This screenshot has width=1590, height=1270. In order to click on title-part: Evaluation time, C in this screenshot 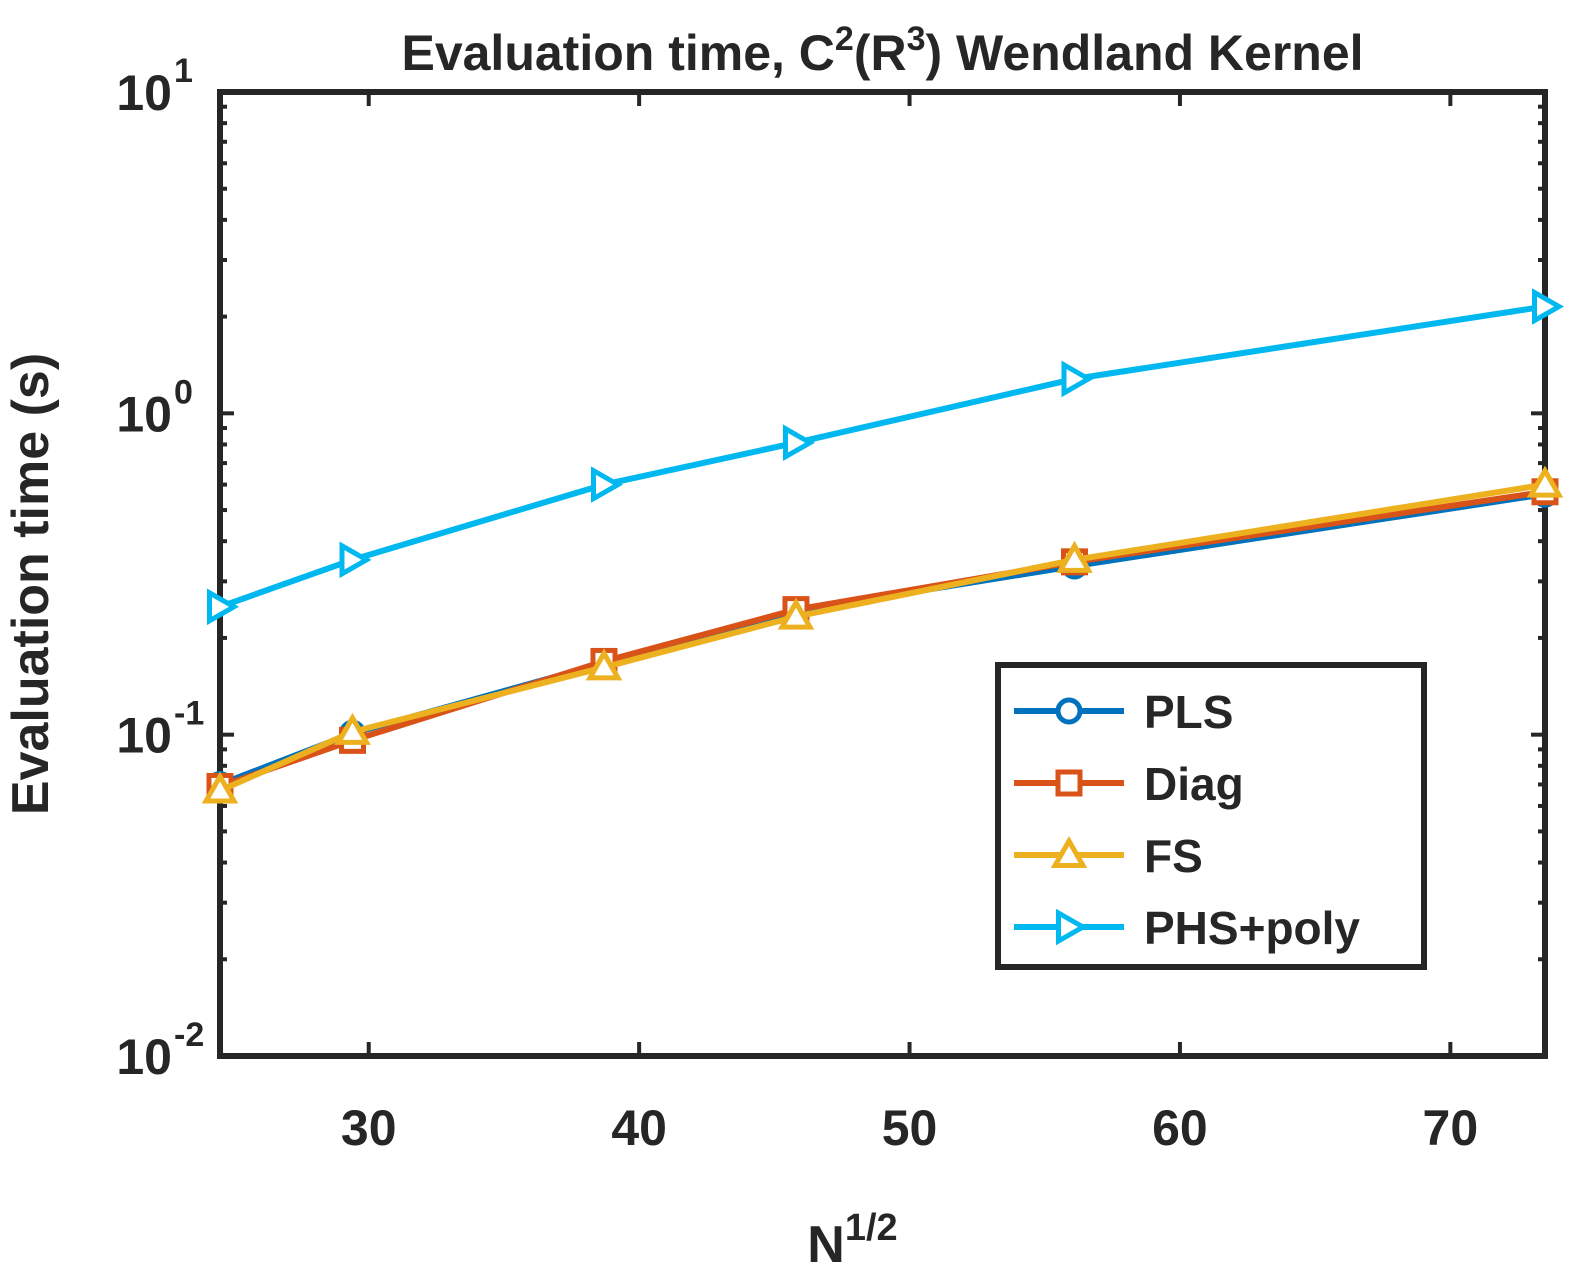, I will do `click(617, 53)`.